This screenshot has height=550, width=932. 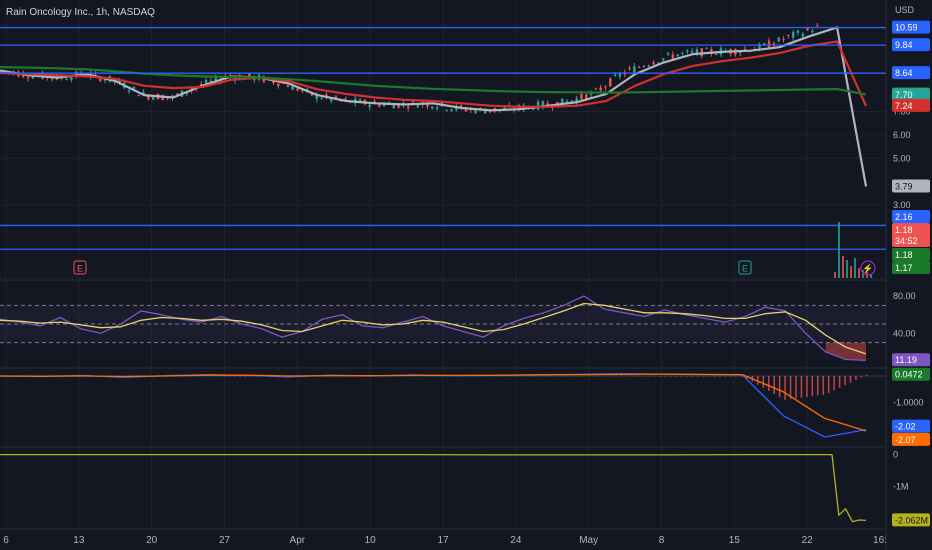 What do you see at coordinates (901, 487) in the screenshot?
I see `obv-tick-label: -1M` at bounding box center [901, 487].